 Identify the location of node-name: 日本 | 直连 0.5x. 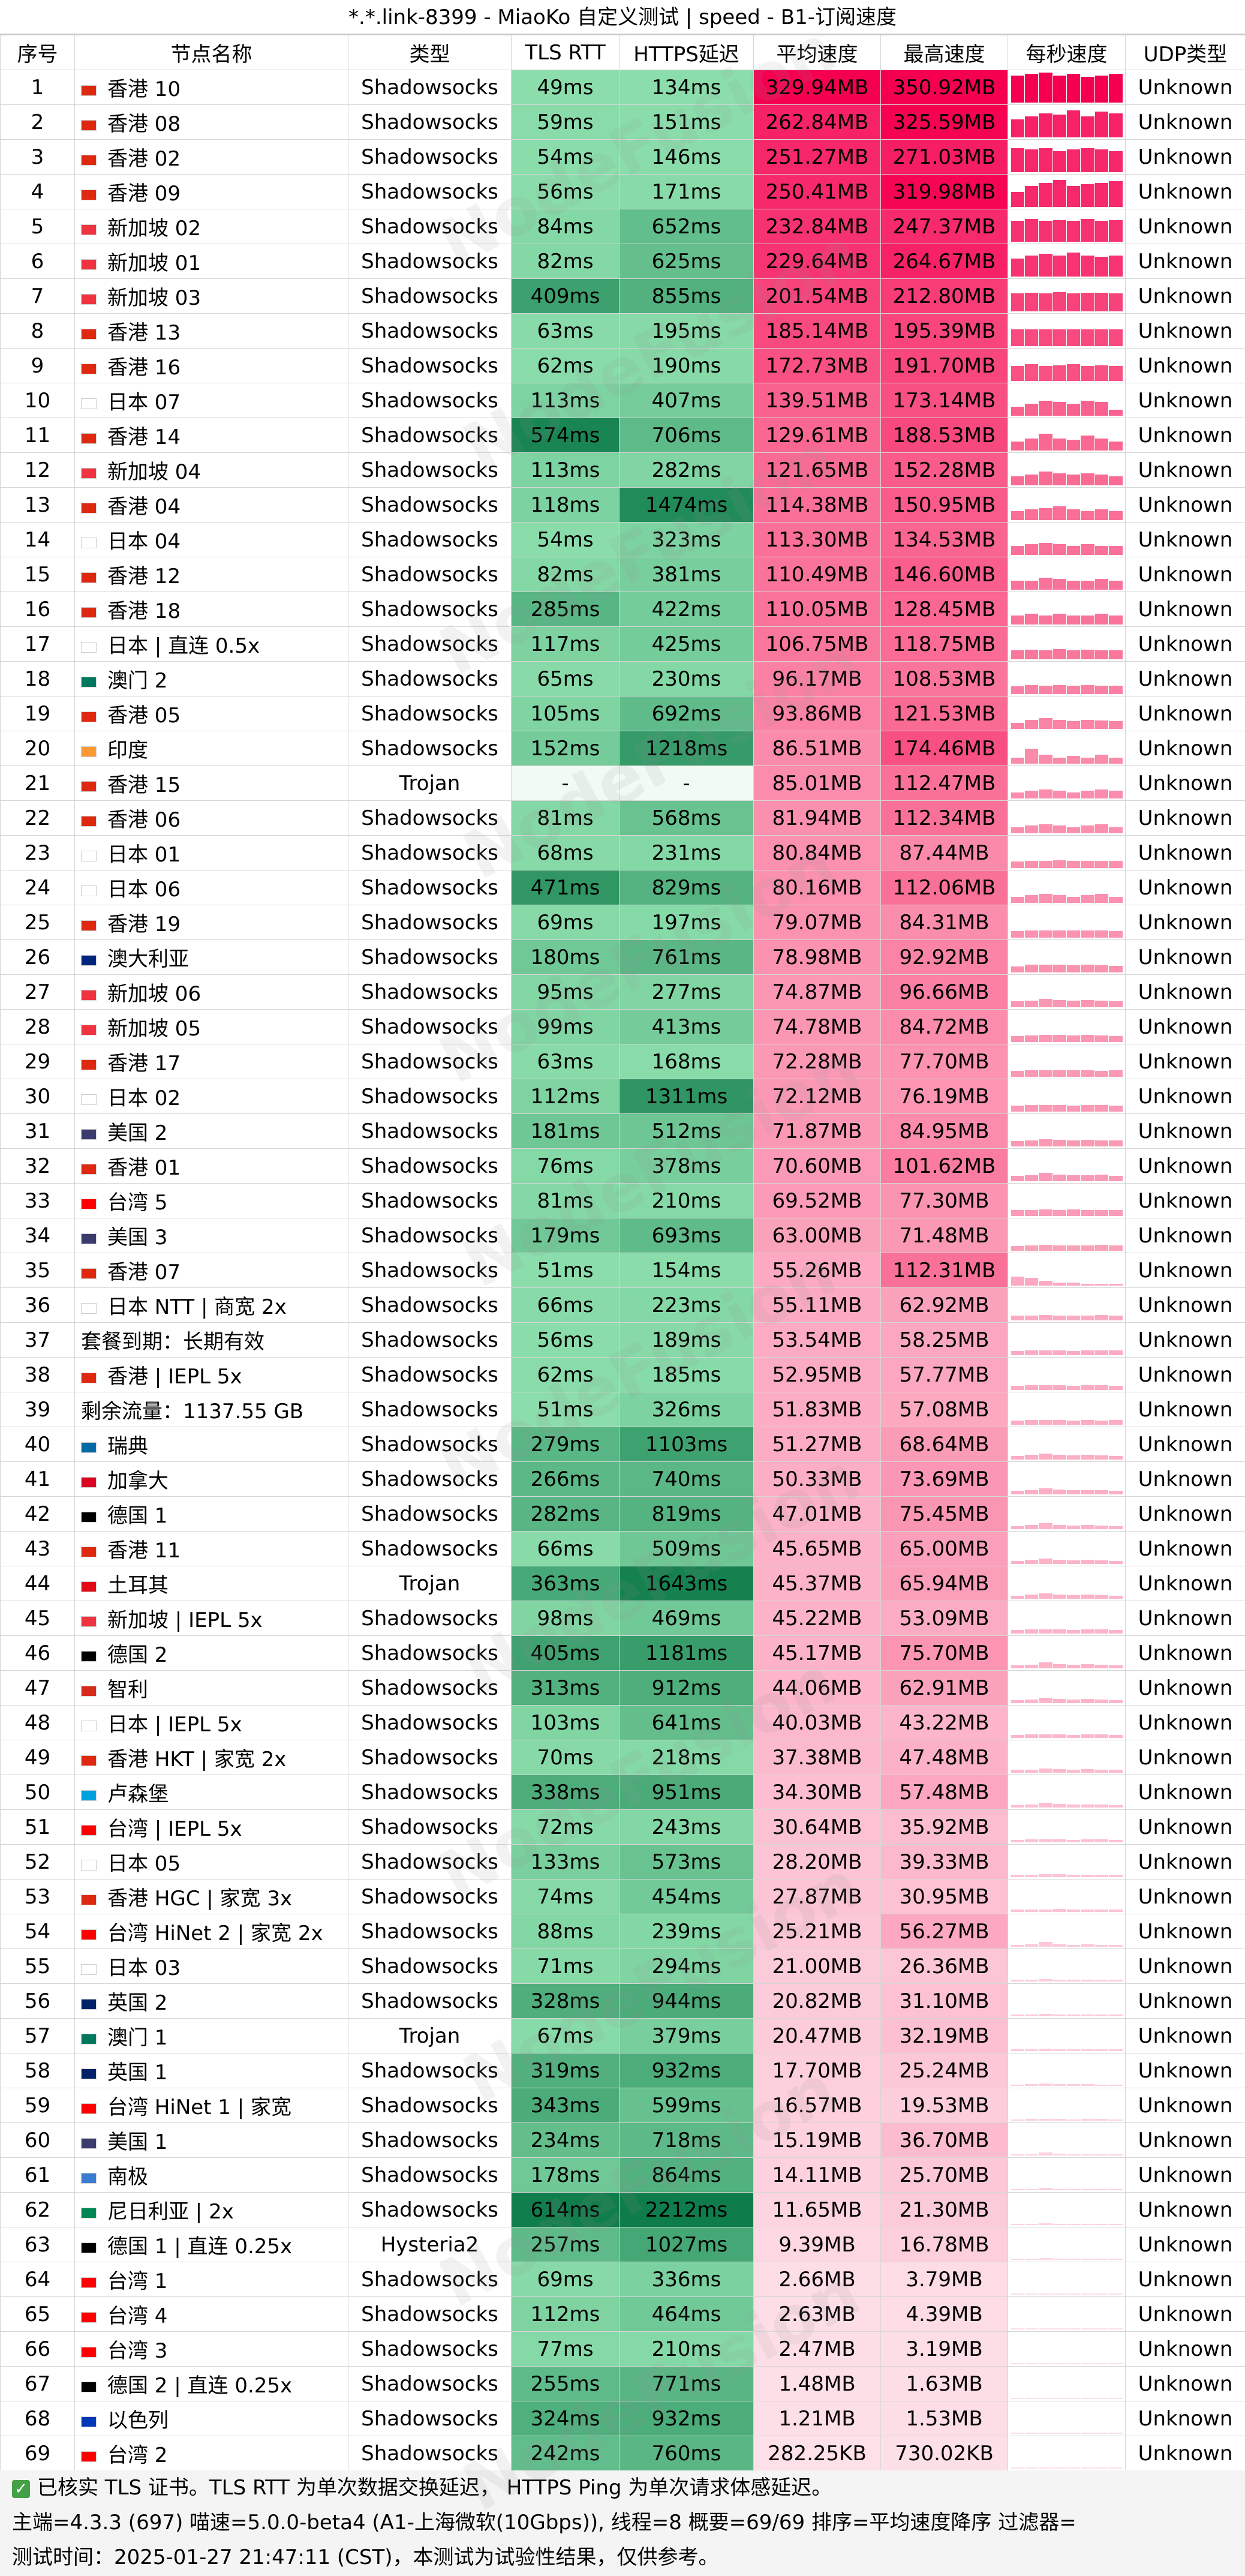
(211, 644).